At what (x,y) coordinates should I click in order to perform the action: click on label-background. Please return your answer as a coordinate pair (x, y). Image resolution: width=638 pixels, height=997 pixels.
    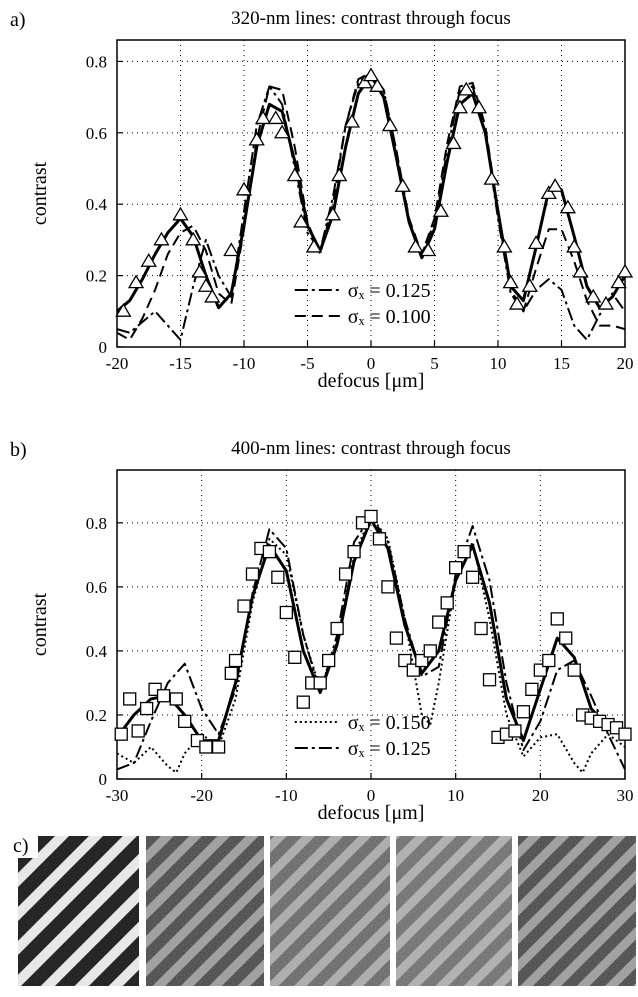
    Looking at the image, I should click on (24, 845).